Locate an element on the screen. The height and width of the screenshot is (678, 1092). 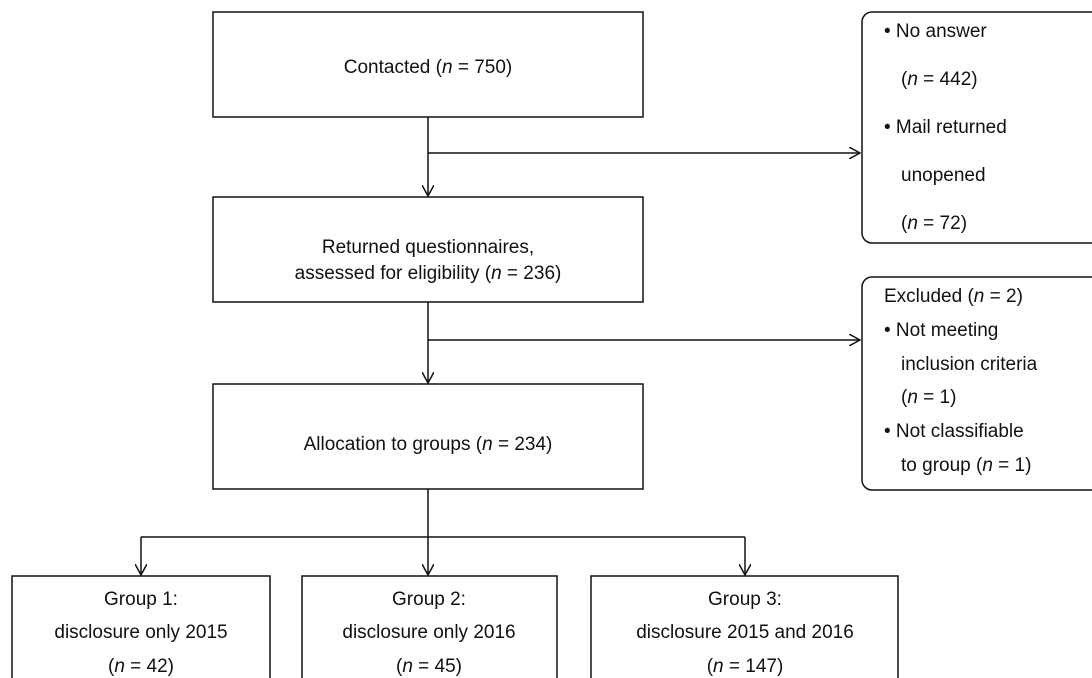
group-label: disclosure only 2015 is located at coordinates (140, 632).